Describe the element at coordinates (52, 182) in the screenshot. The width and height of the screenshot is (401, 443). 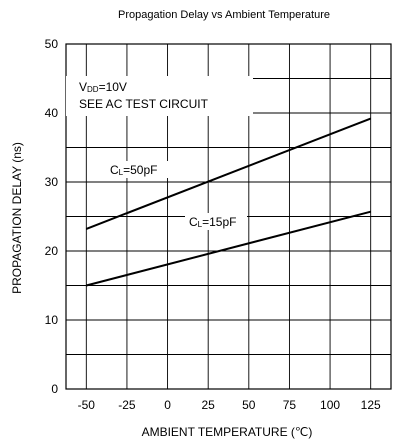
I see `y-tick-label: 30` at that location.